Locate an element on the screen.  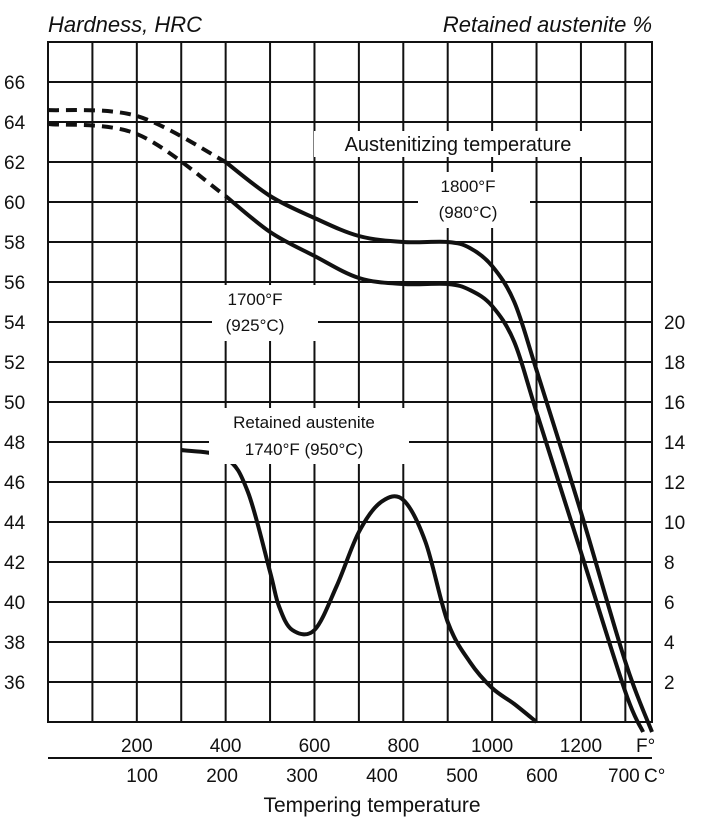
t1800-f-label: 1800°F is located at coordinates (467, 186).